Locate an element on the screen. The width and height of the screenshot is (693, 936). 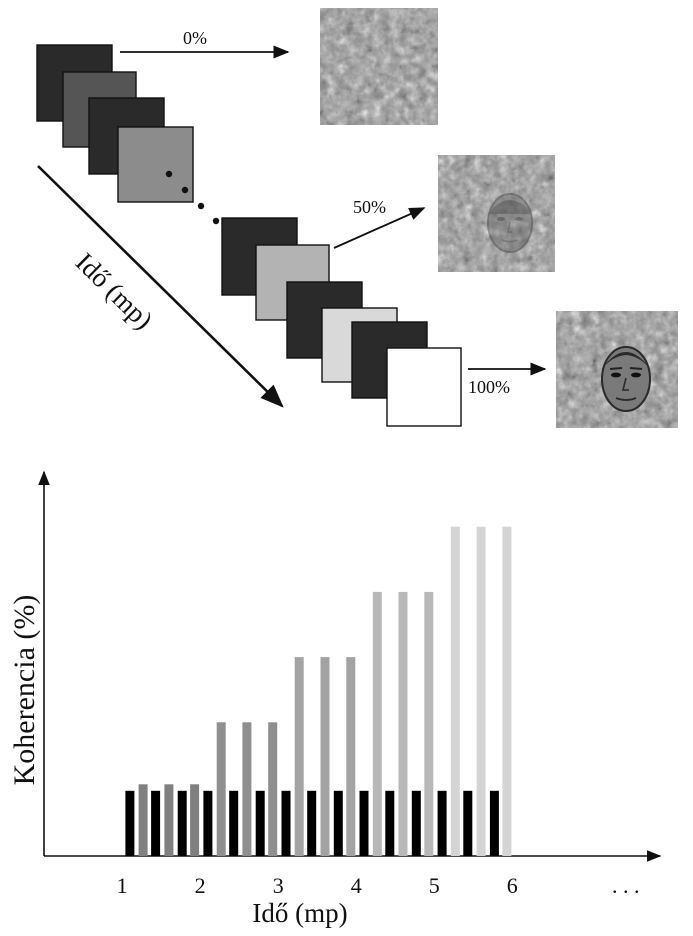
x-tick-label-6: 6 is located at coordinates (512, 885).